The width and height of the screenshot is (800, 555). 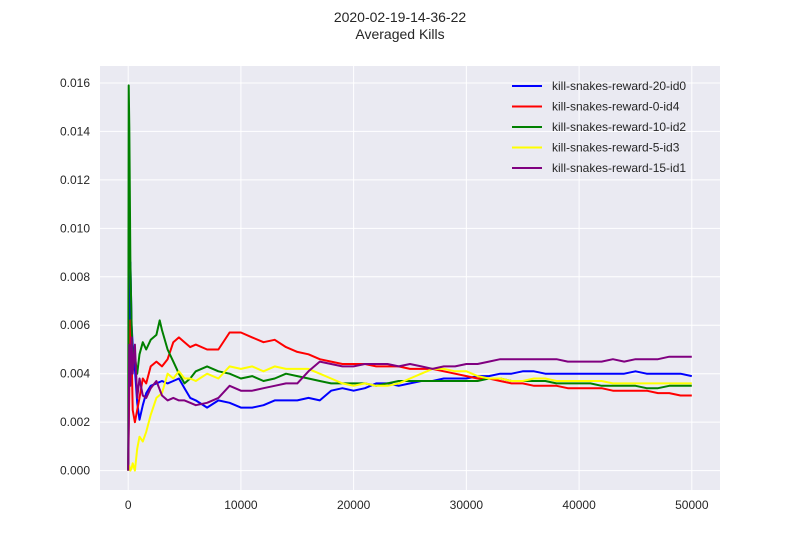 I want to click on x-tick-label: 10000, so click(x=241, y=505).